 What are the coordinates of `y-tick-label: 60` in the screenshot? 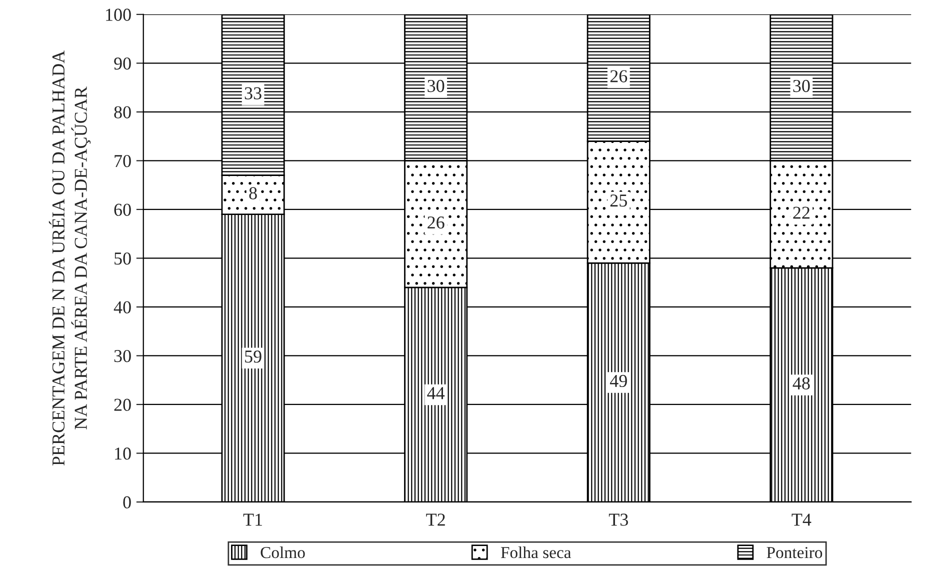 It's located at (122, 210).